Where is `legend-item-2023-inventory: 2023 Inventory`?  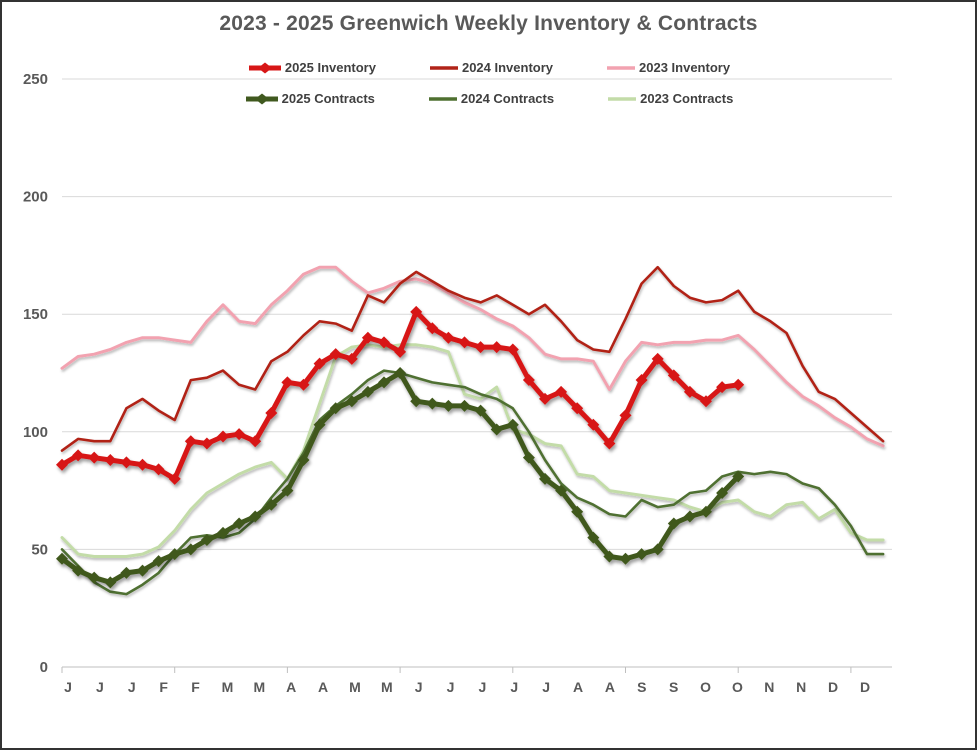 legend-item-2023-inventory: 2023 Inventory is located at coordinates (667, 67).